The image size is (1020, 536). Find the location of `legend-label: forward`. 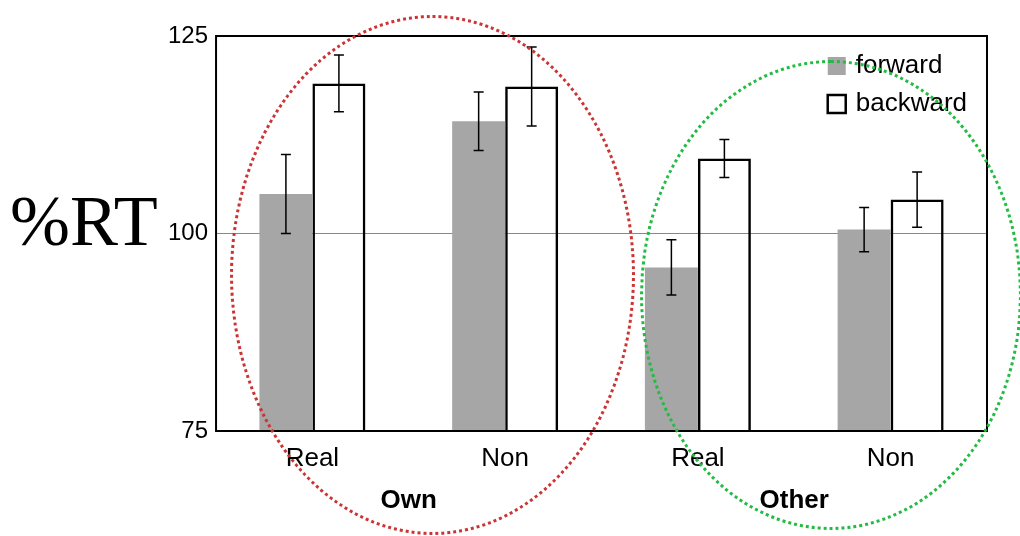

legend-label: forward is located at coordinates (899, 64).